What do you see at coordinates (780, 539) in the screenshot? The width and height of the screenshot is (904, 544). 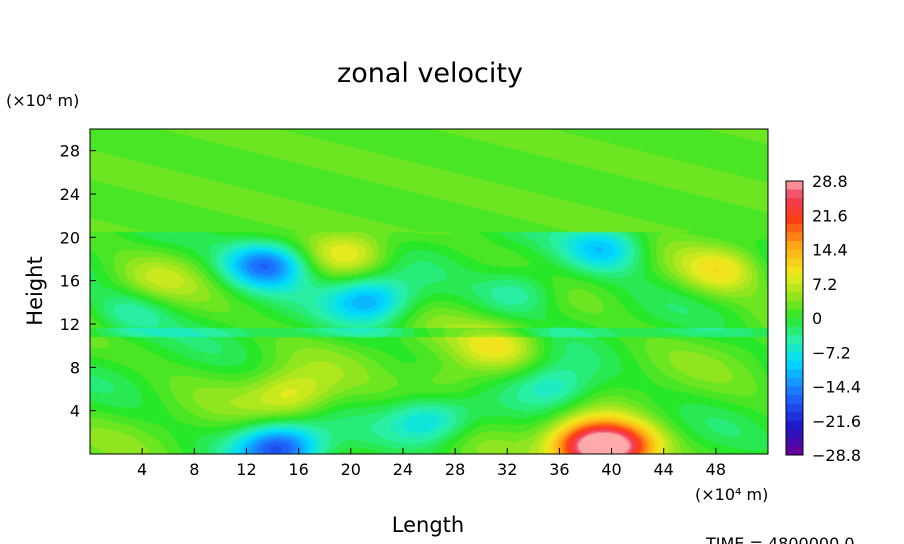 I see `time-annotation: TIME = 4800000.0` at bounding box center [780, 539].